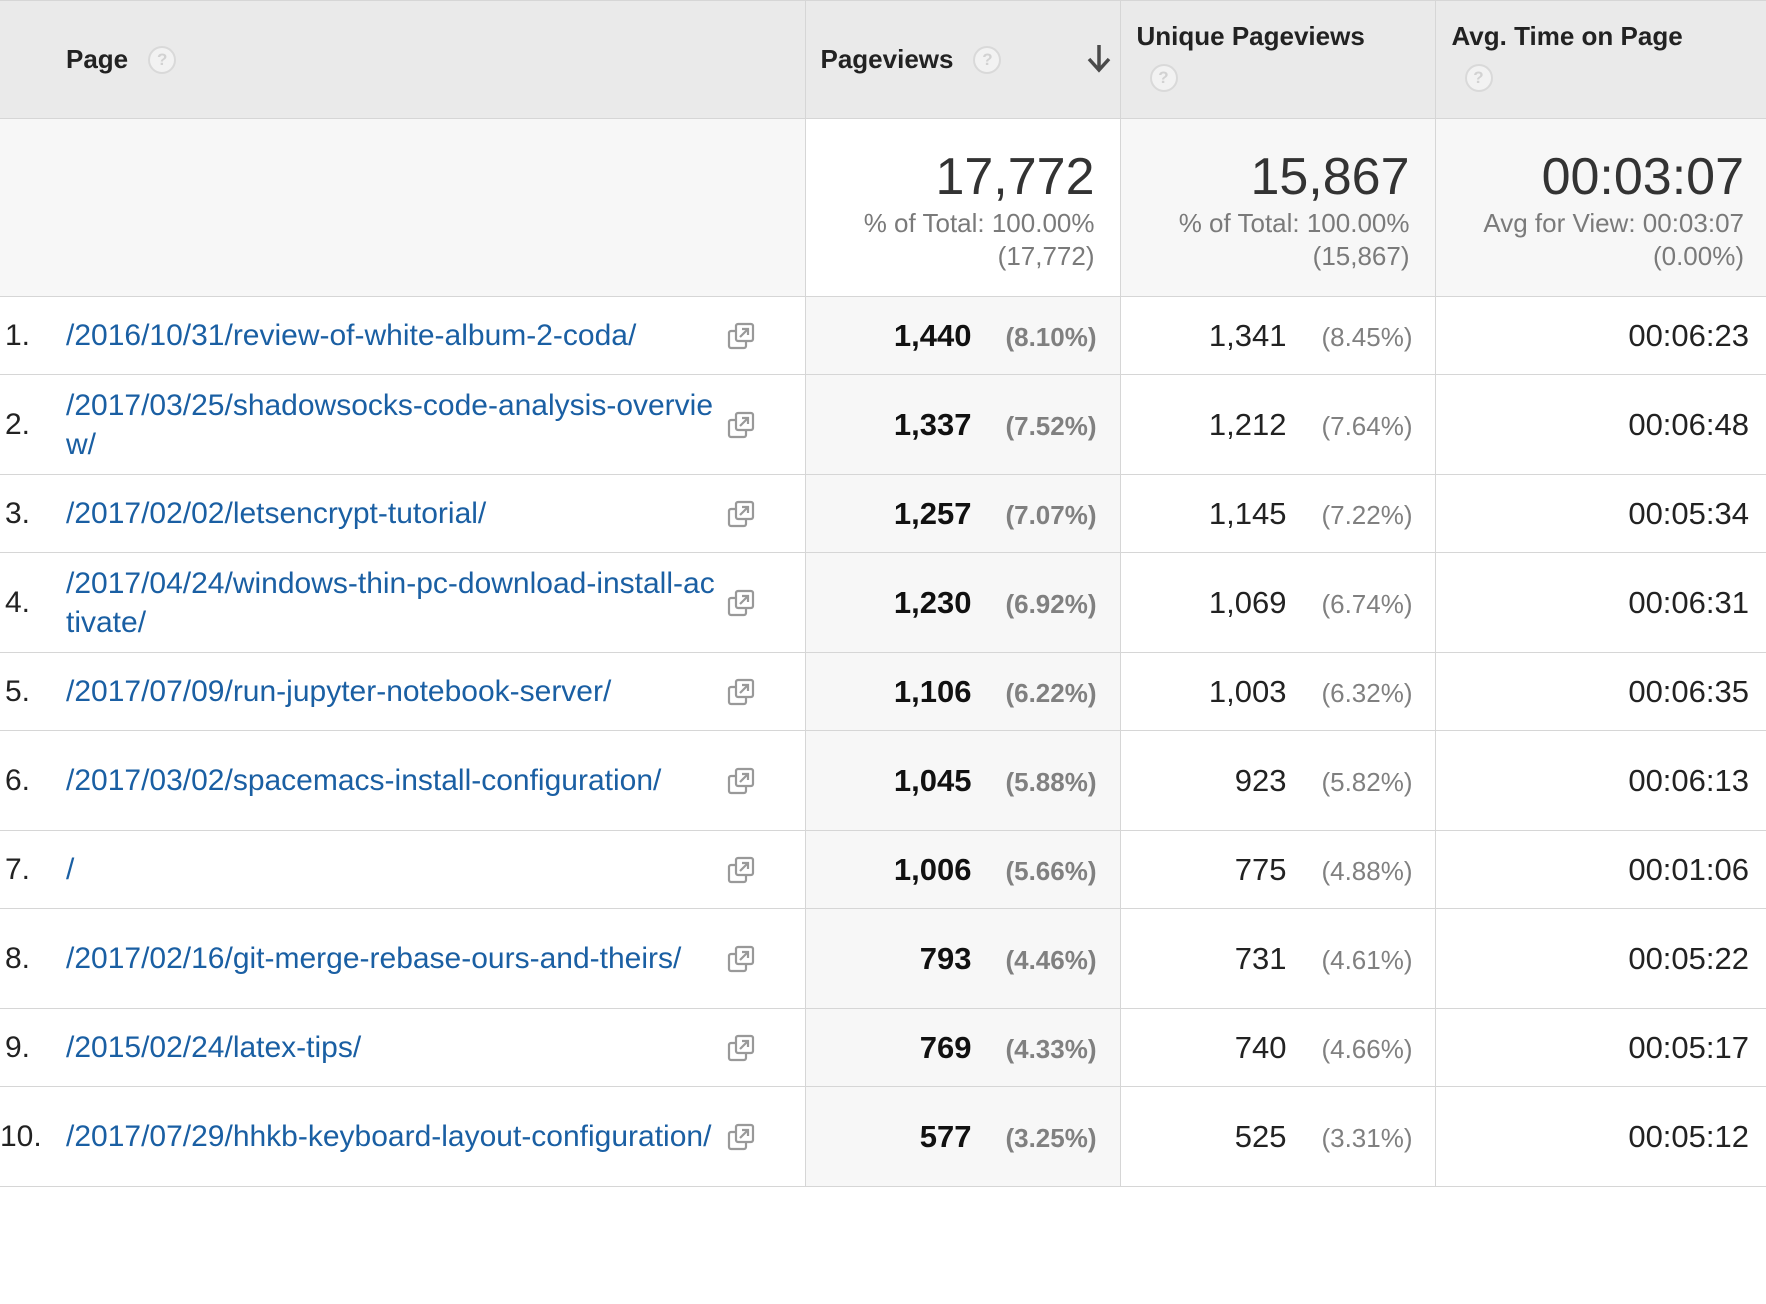 The width and height of the screenshot is (1766, 1304). What do you see at coordinates (1688, 1047) in the screenshot?
I see `avg-time-value: 00:05:17` at bounding box center [1688, 1047].